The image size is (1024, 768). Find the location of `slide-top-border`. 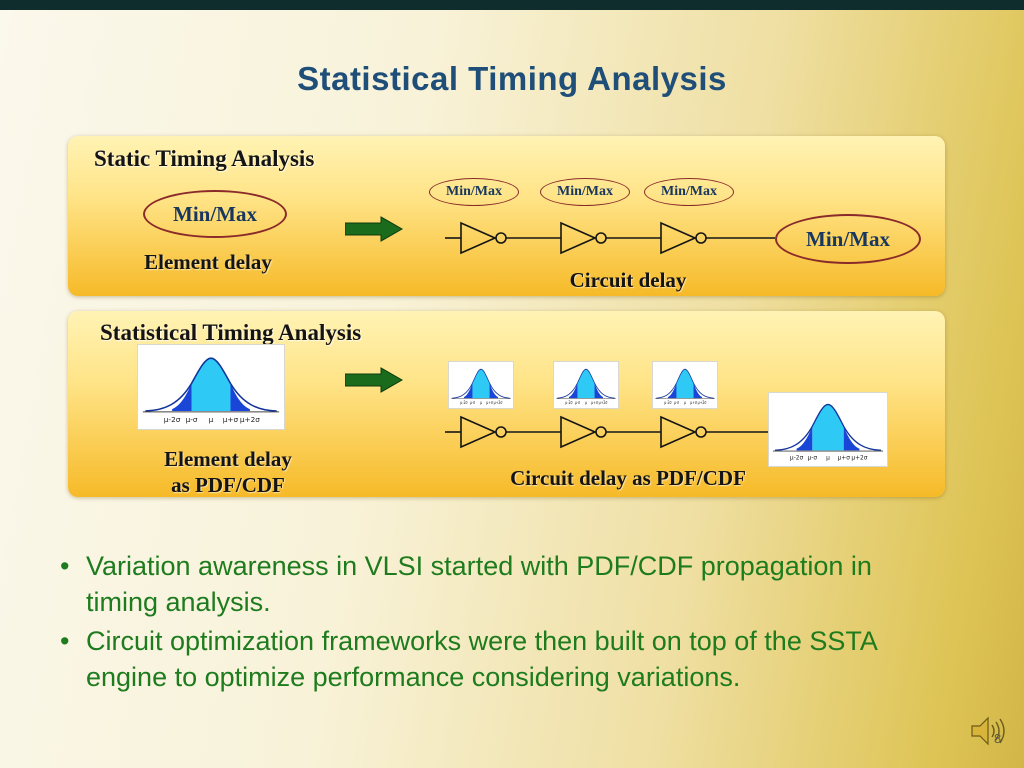

slide-top-border is located at coordinates (512, 5).